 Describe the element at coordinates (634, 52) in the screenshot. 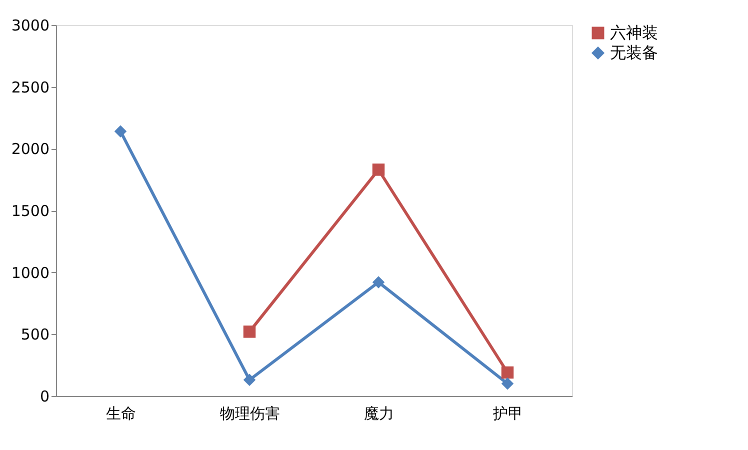

I see `legend-label: 无装备` at that location.